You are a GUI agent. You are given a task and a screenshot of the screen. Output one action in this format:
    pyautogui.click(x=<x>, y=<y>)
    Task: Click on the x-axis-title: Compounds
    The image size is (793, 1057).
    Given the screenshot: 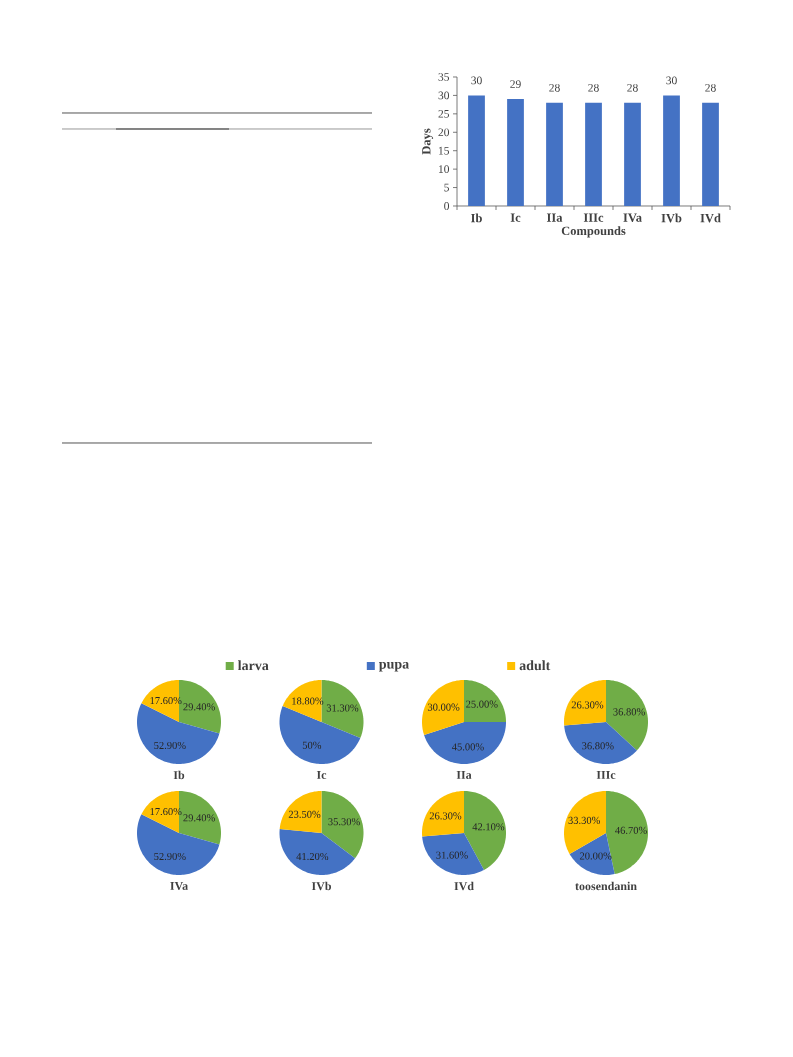 What is the action you would take?
    pyautogui.click(x=593, y=232)
    